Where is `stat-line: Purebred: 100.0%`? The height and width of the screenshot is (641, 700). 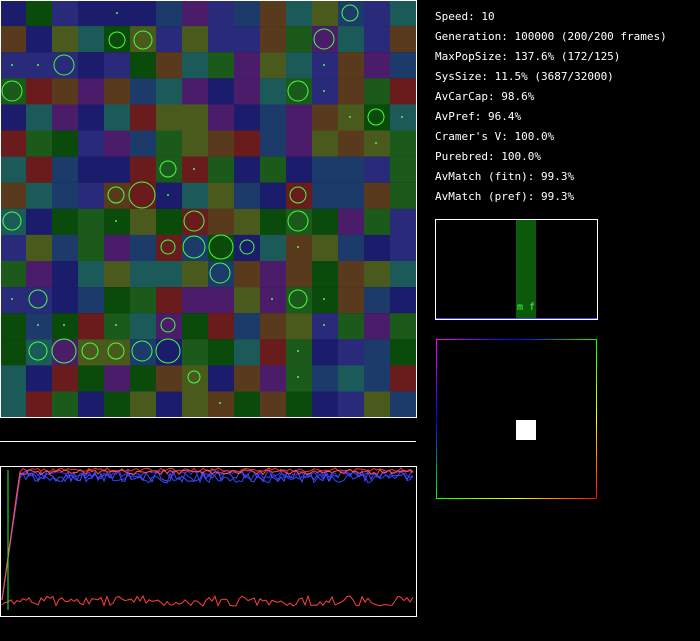
stat-line: Purebred: 100.0% is located at coordinates (488, 156).